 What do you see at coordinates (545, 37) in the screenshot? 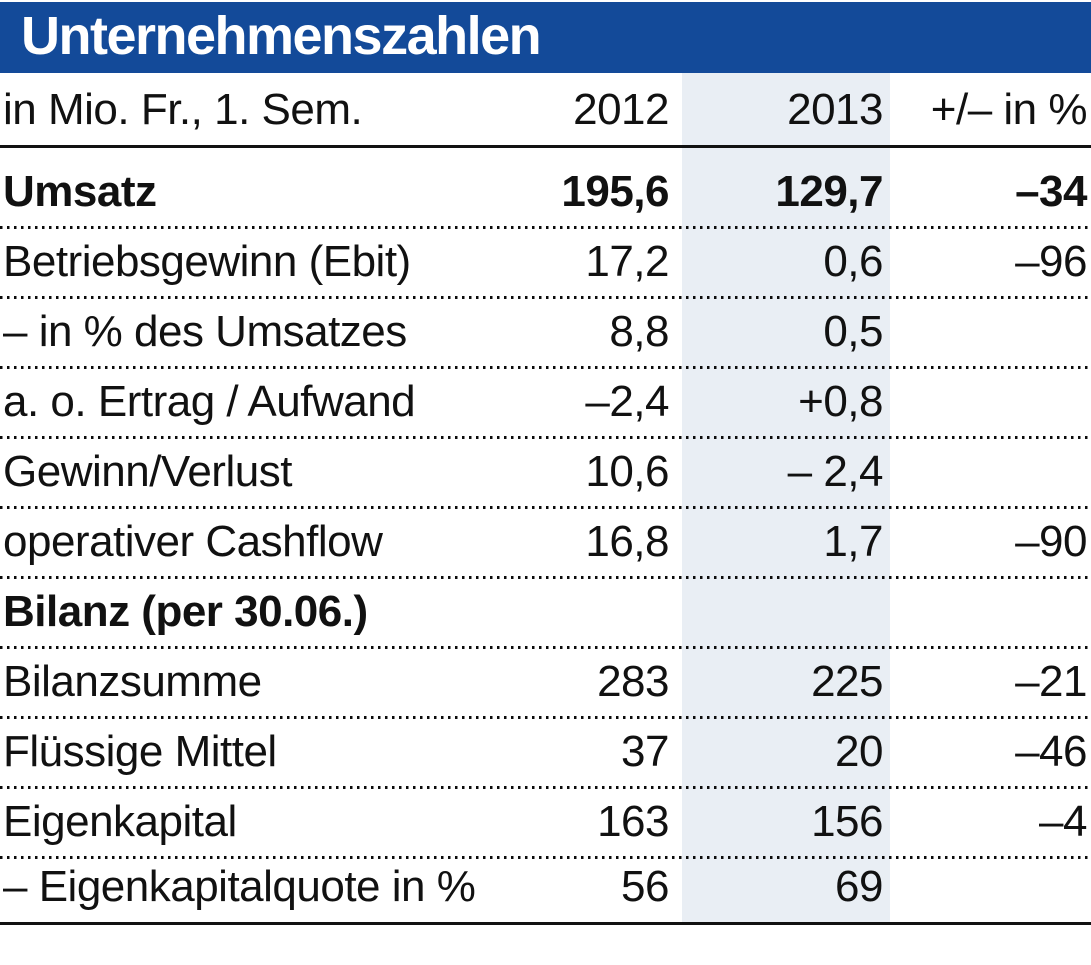
I see `title-bar: Unternehmenszahlen` at bounding box center [545, 37].